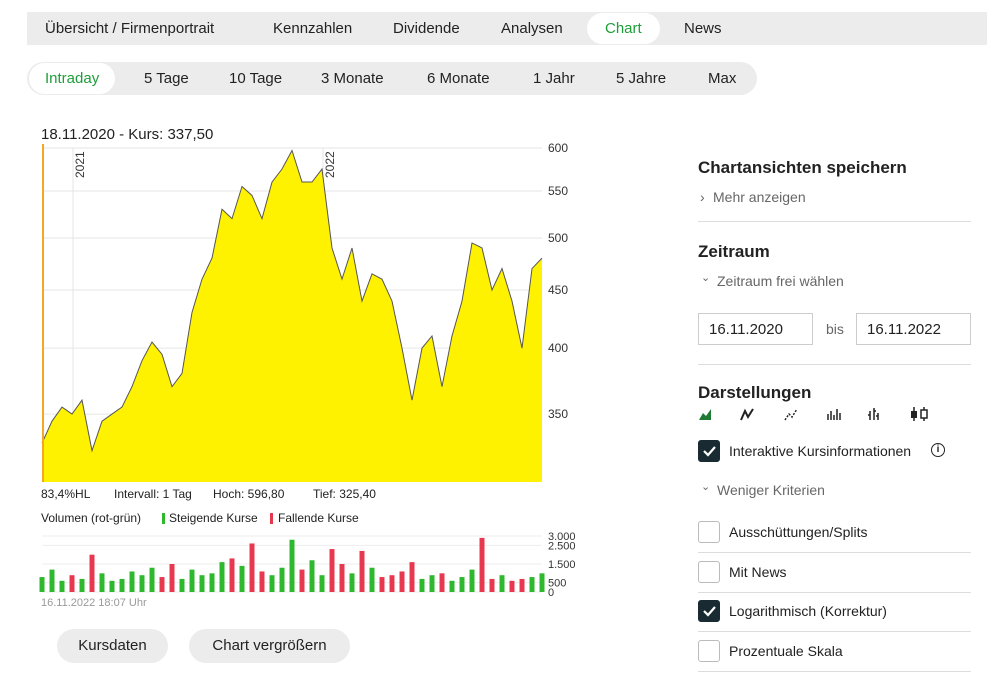  I want to click on checkbox-label: Interaktive Kursinformationen, so click(820, 451).